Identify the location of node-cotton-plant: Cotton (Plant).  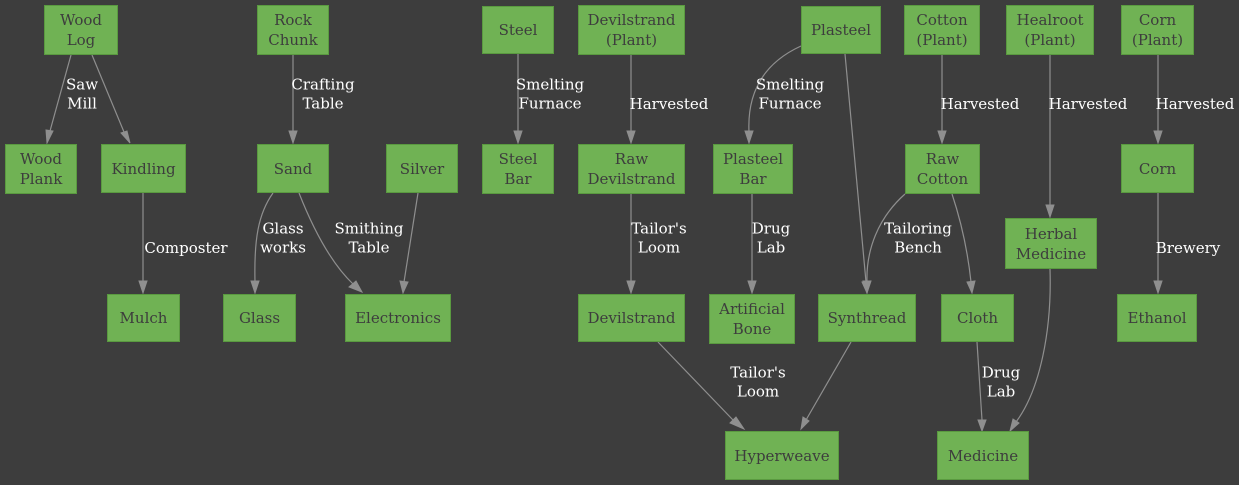
(942, 30).